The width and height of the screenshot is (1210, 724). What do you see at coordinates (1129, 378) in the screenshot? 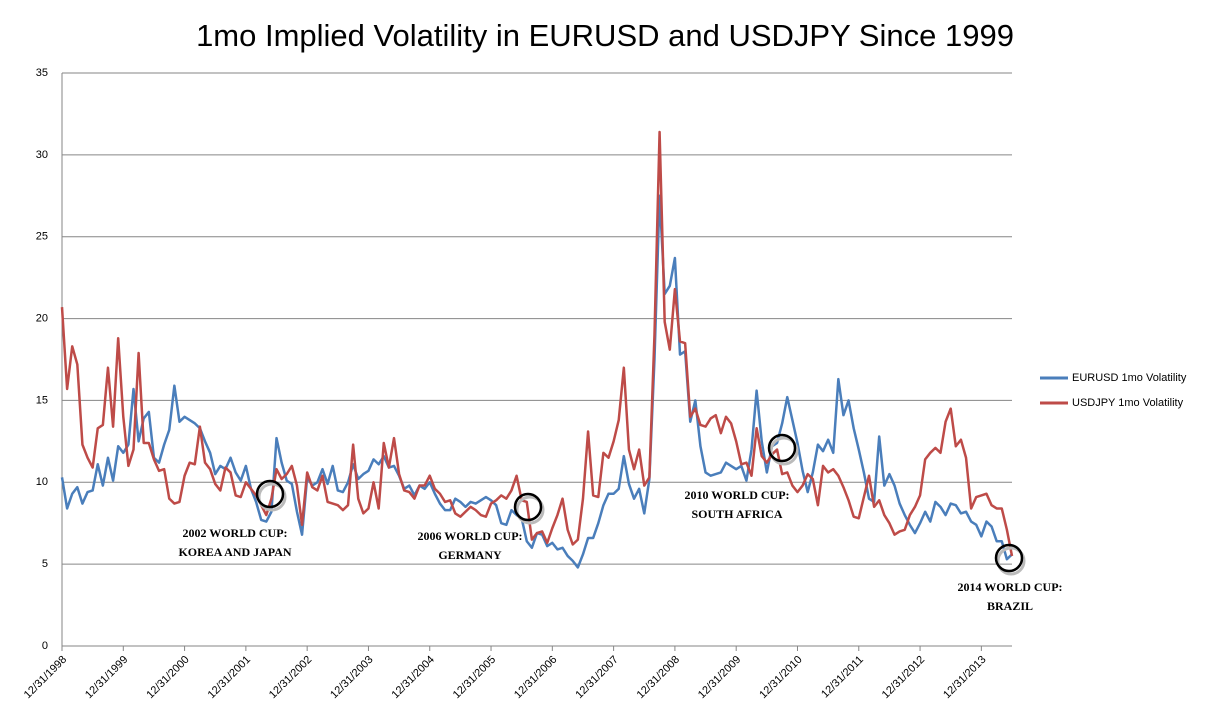
I see `legend-label: EURUSD 1mo Volatility` at bounding box center [1129, 378].